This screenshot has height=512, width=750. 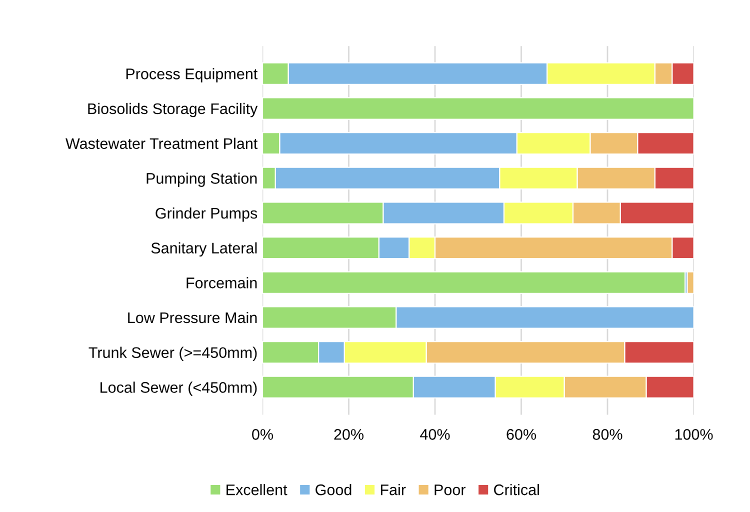 I want to click on y-tick-label: Biosolids Storage Facility, so click(x=173, y=110).